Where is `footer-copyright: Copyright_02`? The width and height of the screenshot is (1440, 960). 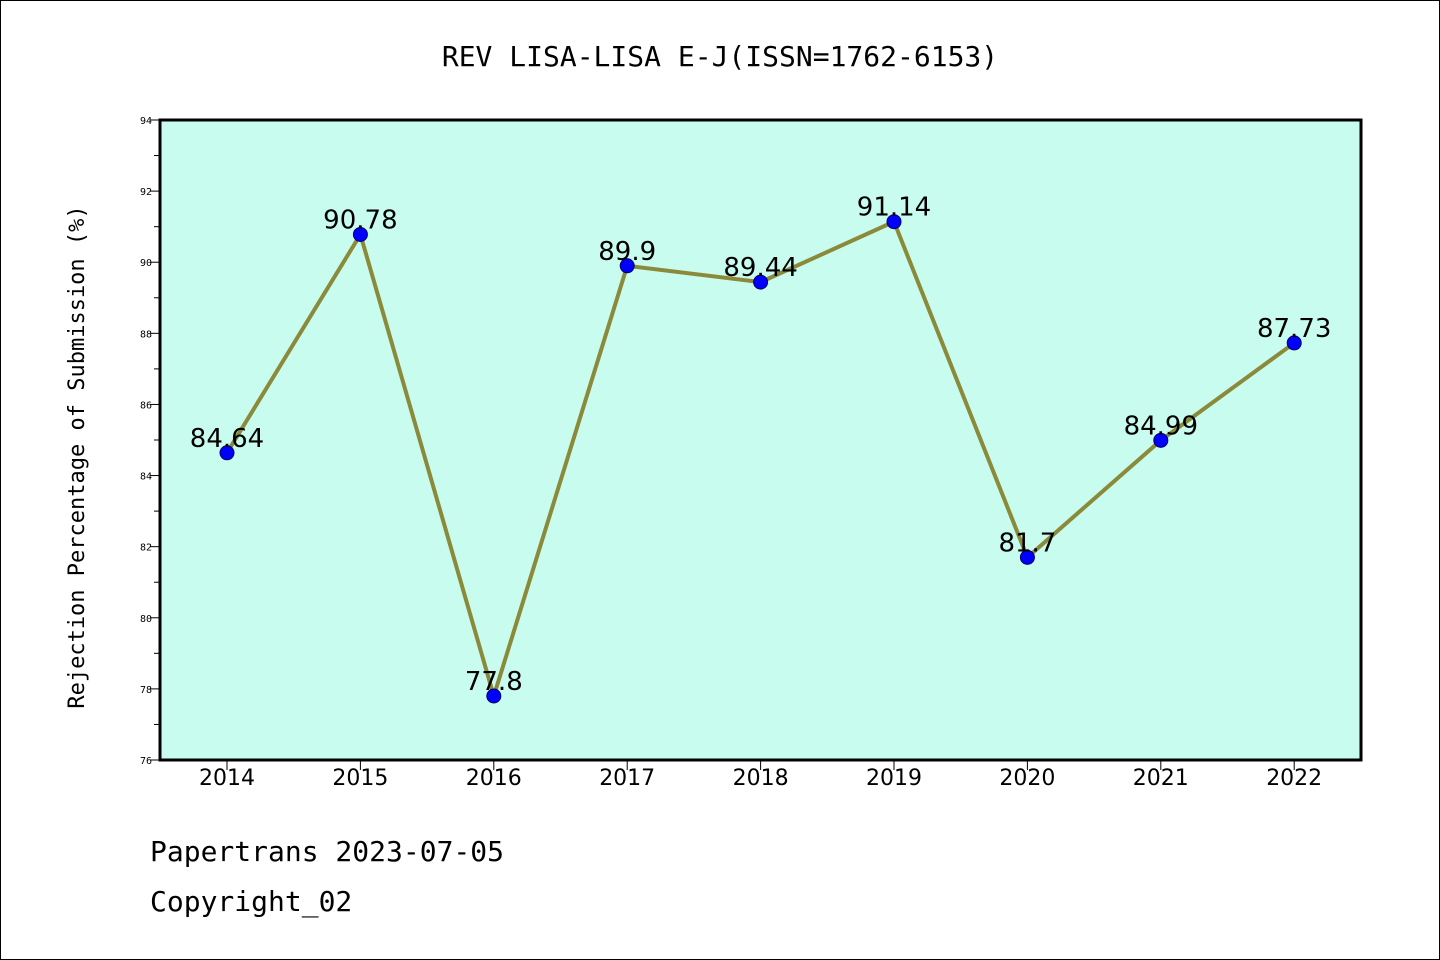 footer-copyright: Copyright_02 is located at coordinates (251, 901).